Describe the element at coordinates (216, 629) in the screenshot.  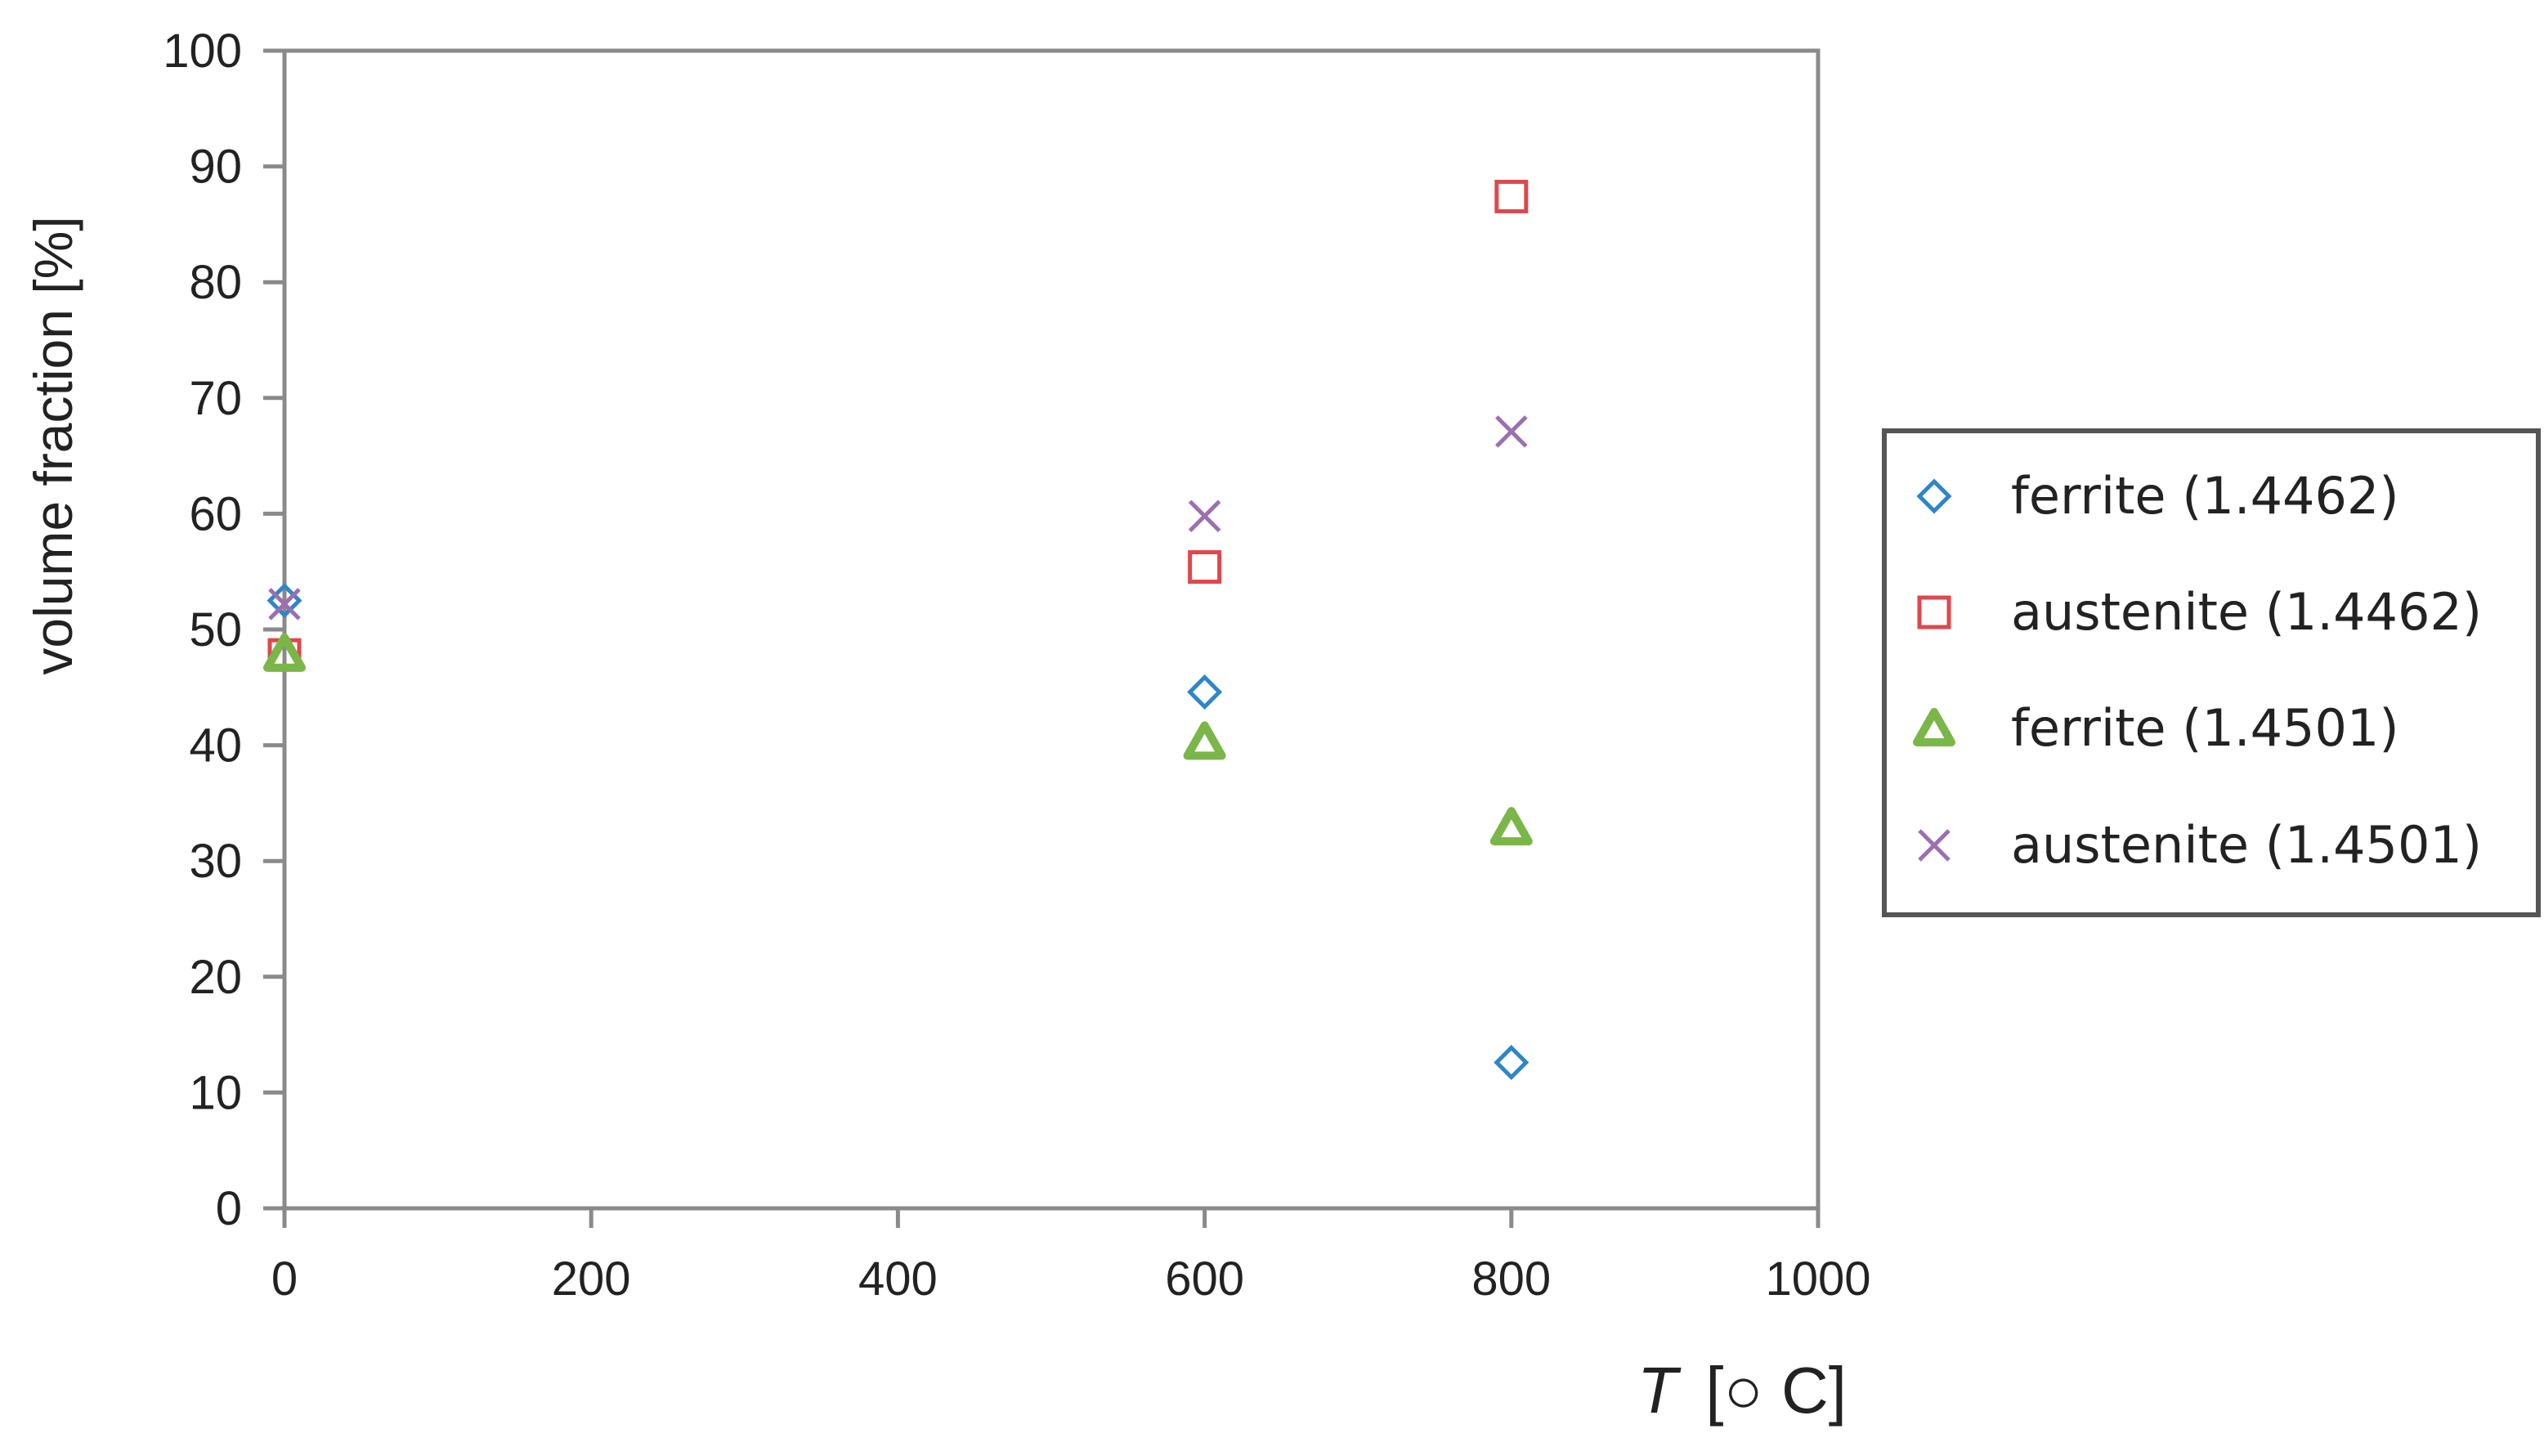
I see `y-tick-label: 50` at that location.